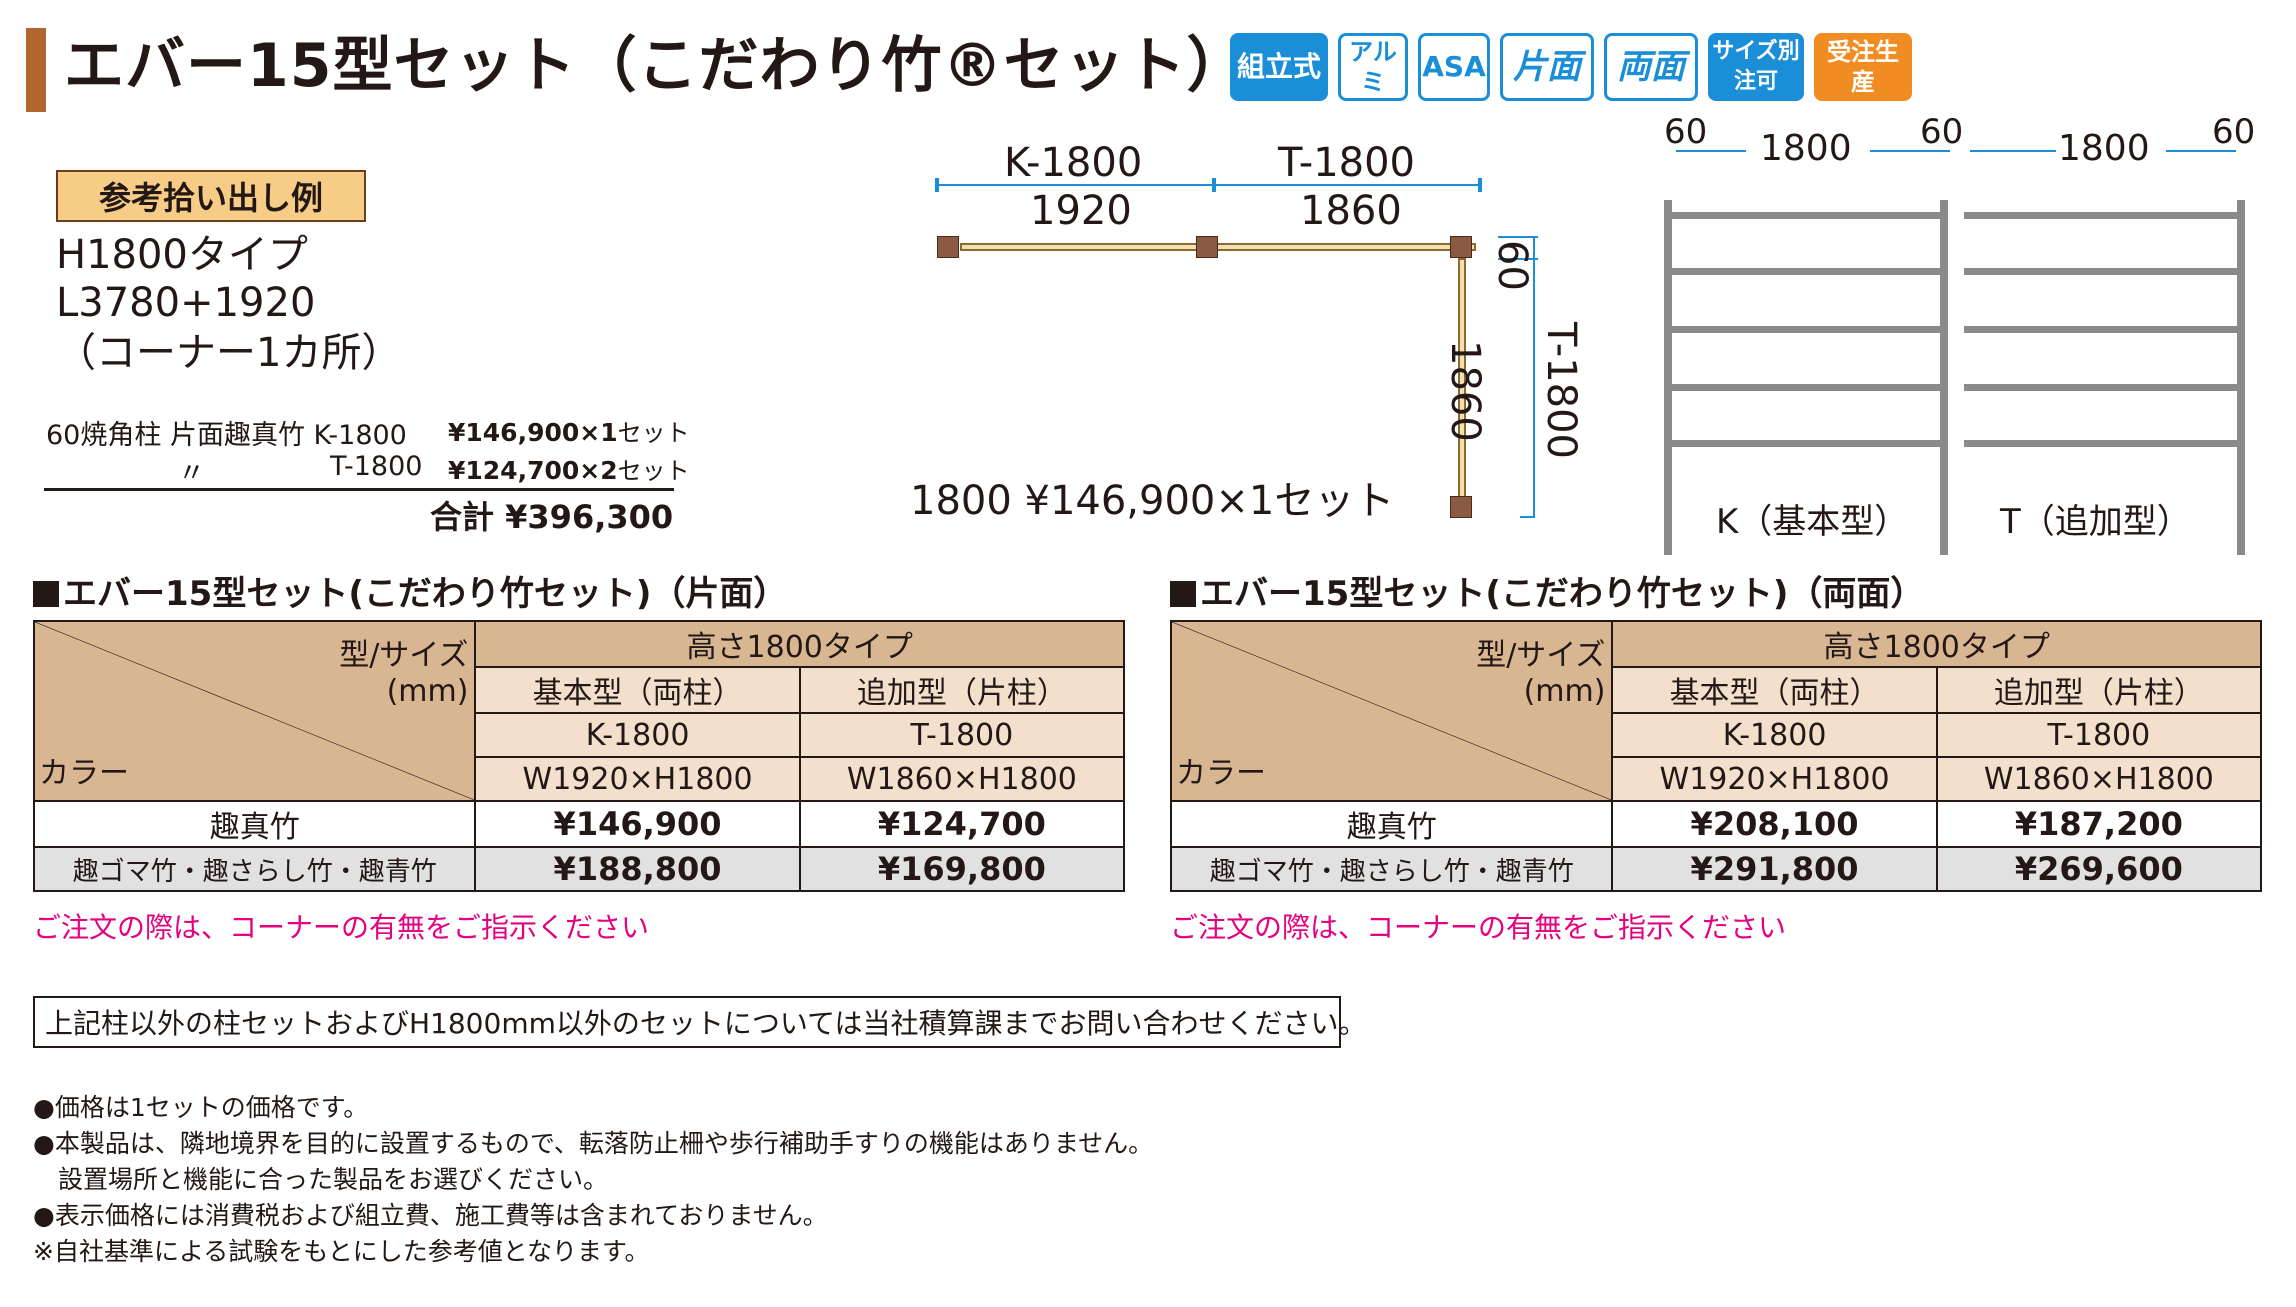  What do you see at coordinates (430, 1215) in the screenshot?
I see `footnote: ●表示価格には消費税および組立費、施工費等は含まれておりません。` at bounding box center [430, 1215].